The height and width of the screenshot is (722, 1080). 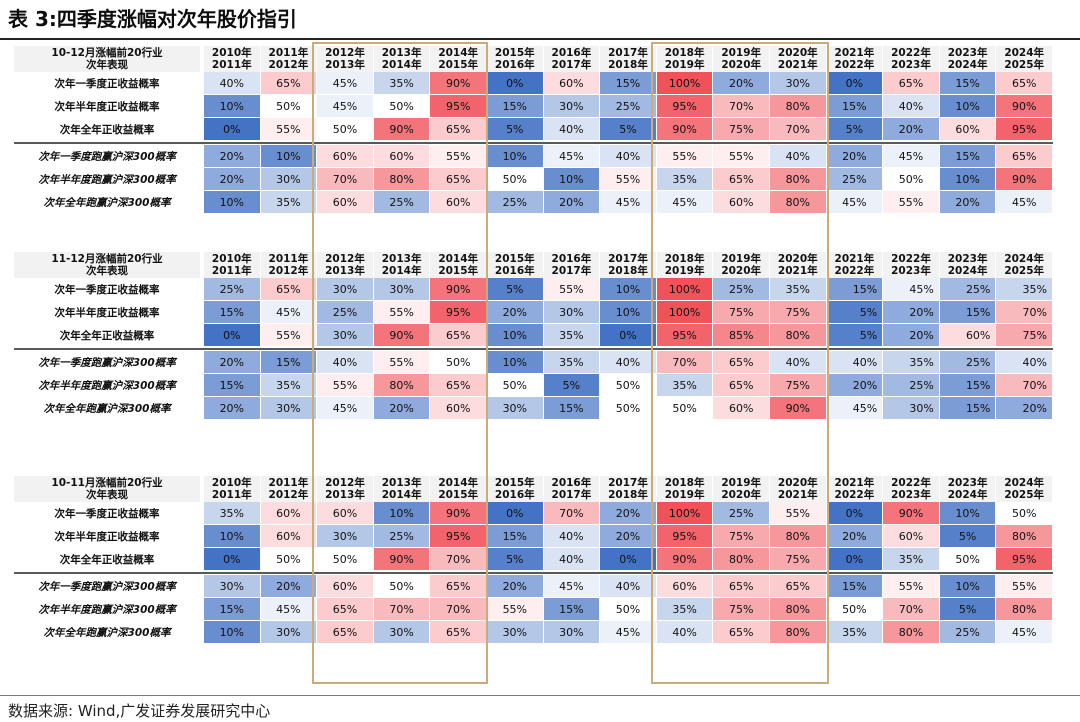 What do you see at coordinates (533, 349) in the screenshot?
I see `row-group-divider` at bounding box center [533, 349].